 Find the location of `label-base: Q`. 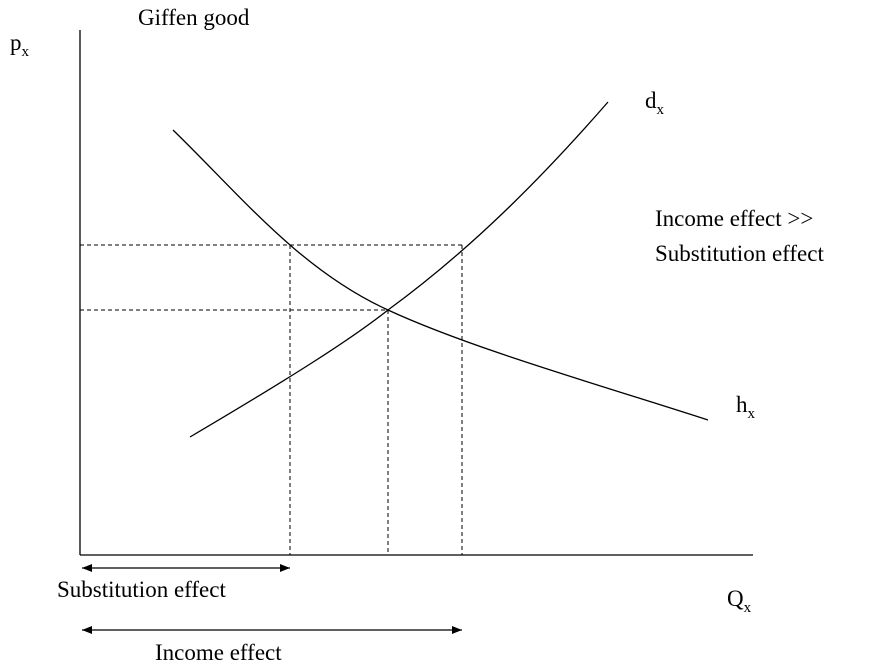

label-base: Q is located at coordinates (735, 598).